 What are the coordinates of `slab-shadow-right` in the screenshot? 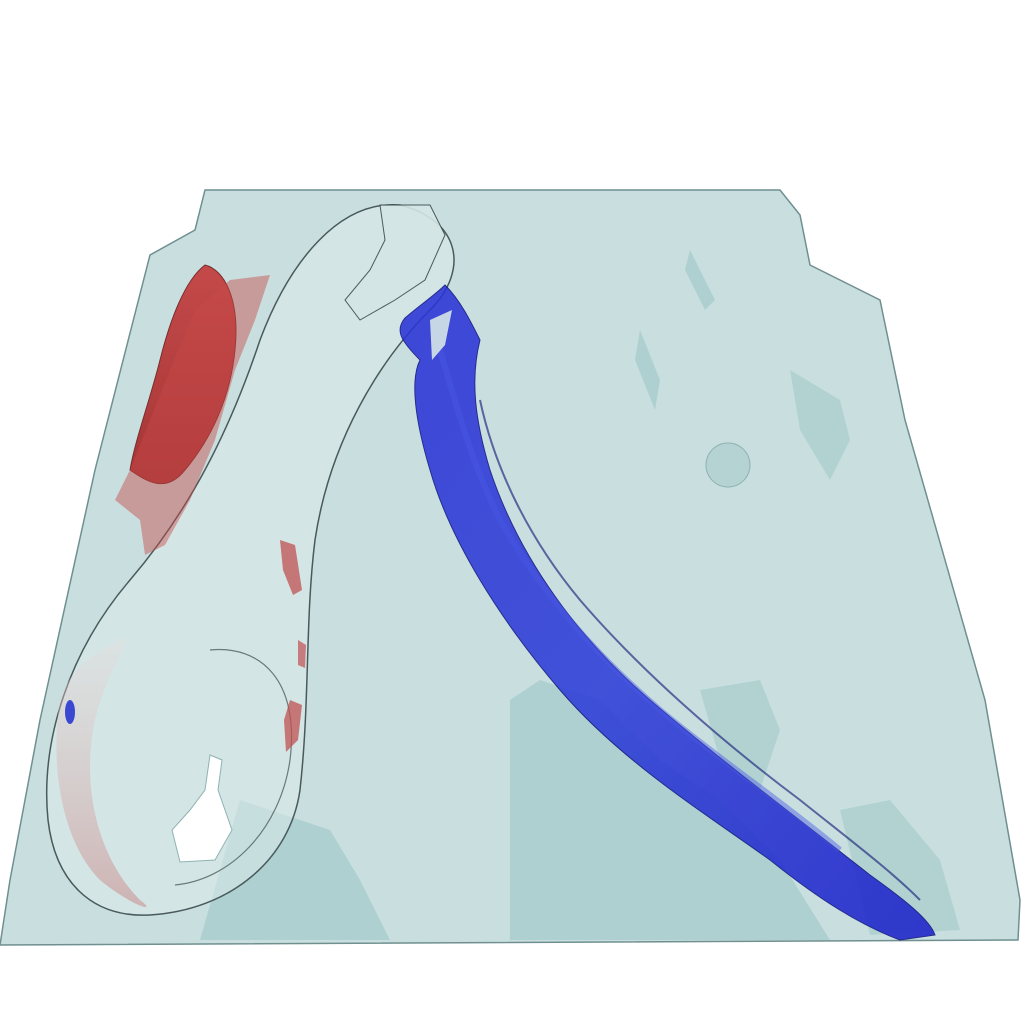 It's located at (740, 735).